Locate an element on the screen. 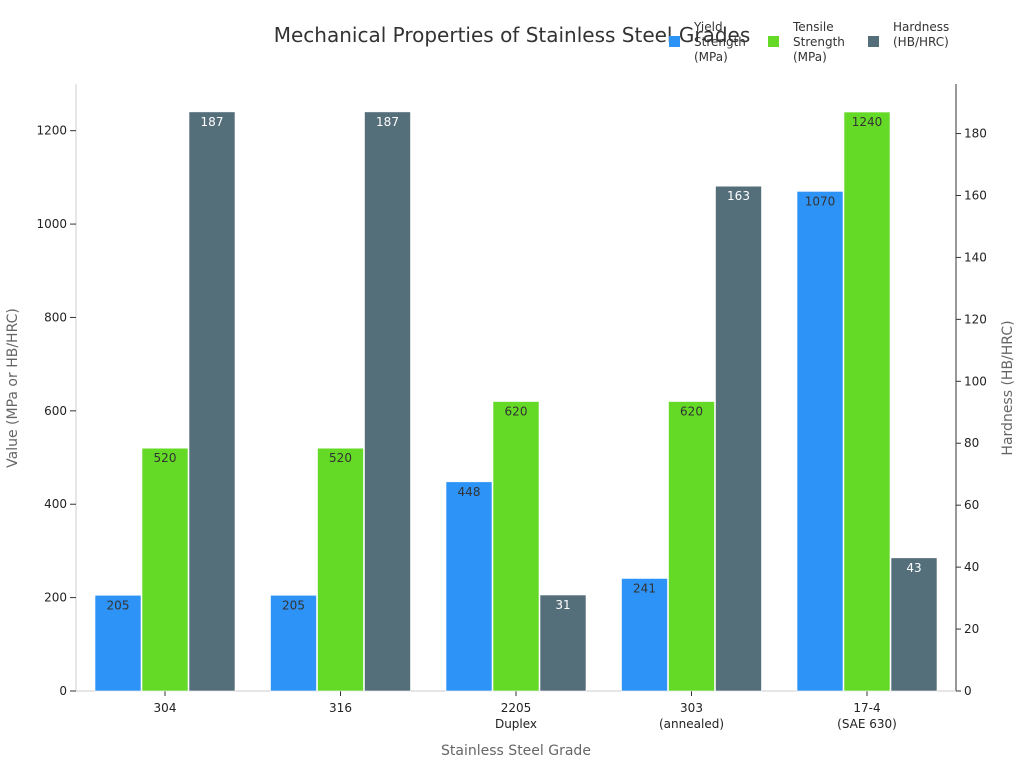  y2-tick-label: 60 is located at coordinates (971, 505).